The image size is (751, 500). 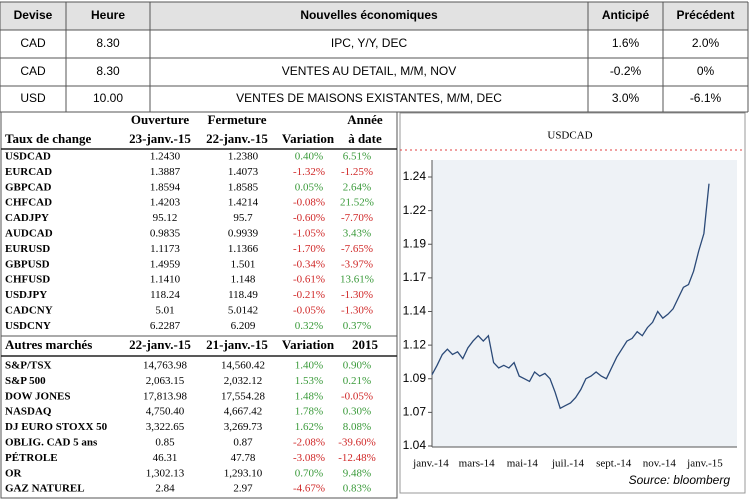 What do you see at coordinates (357, 295) in the screenshot?
I see `cell: -1.30%` at bounding box center [357, 295].